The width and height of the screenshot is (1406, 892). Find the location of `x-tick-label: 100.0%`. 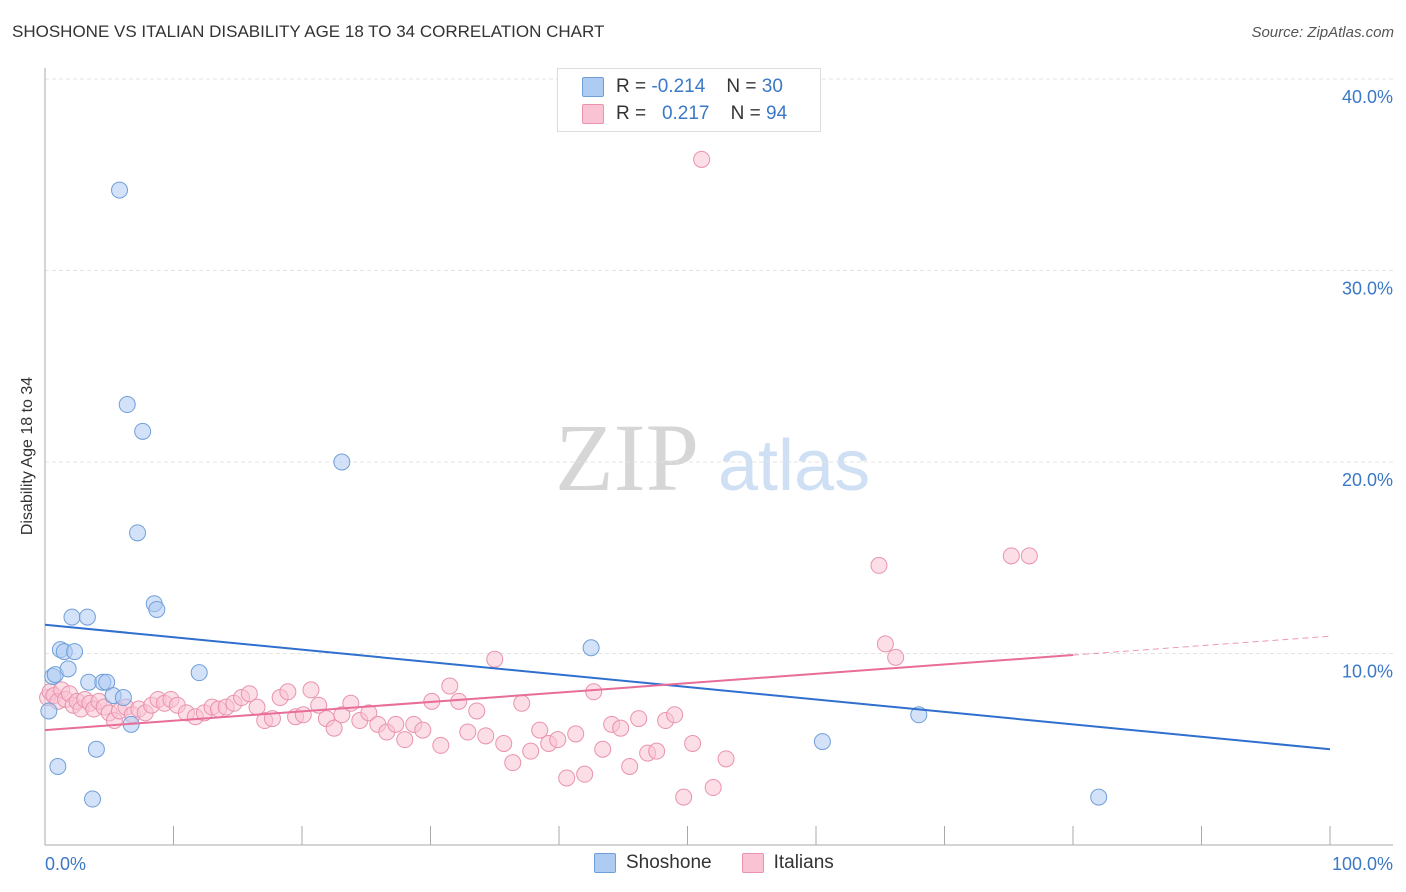

x-tick-label: 100.0% is located at coordinates (1362, 864).